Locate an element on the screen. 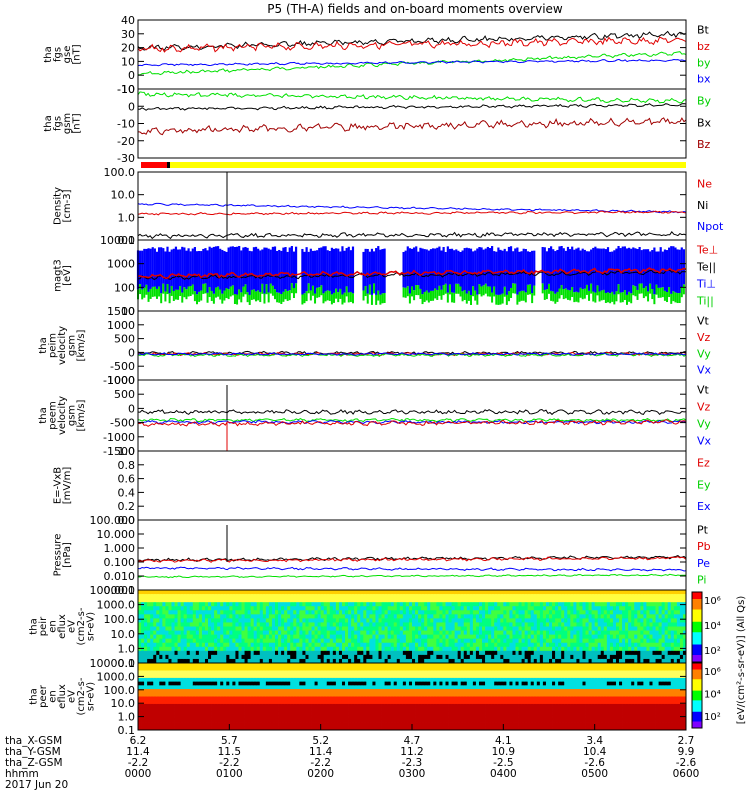  y-tick-label: 10000.0 is located at coordinates (113, 590).